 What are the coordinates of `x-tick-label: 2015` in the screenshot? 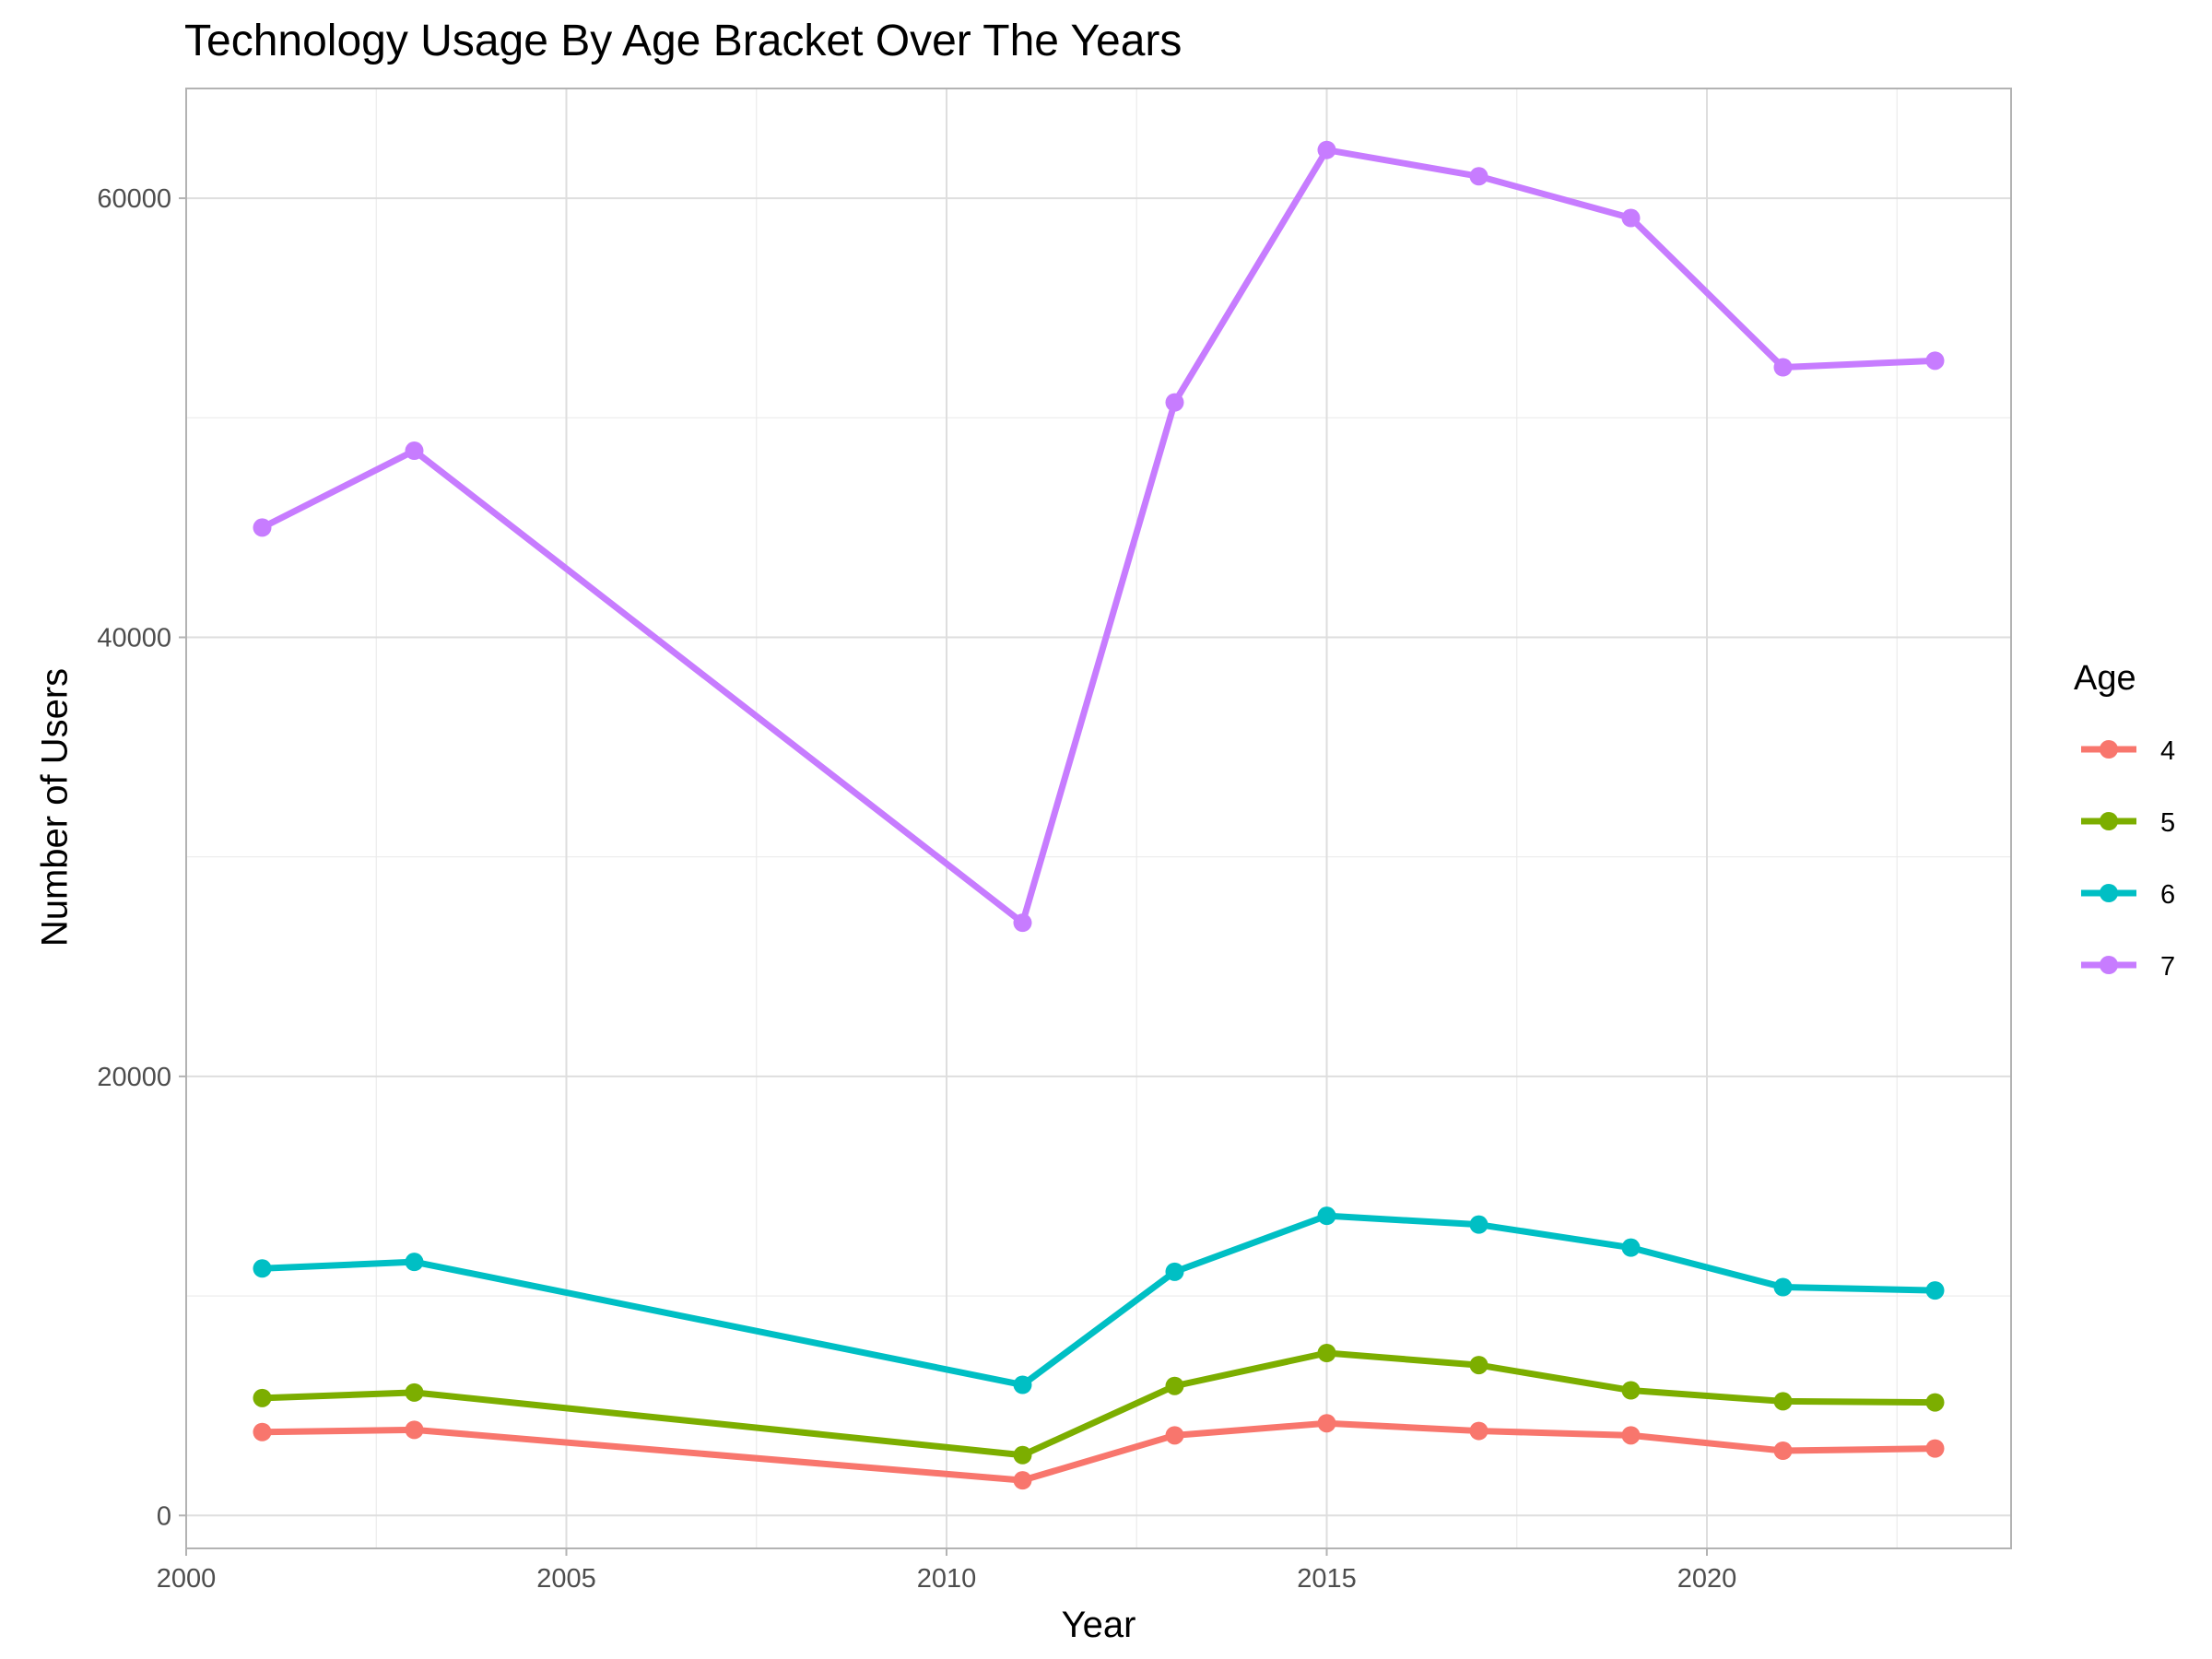 It's located at (1327, 1579).